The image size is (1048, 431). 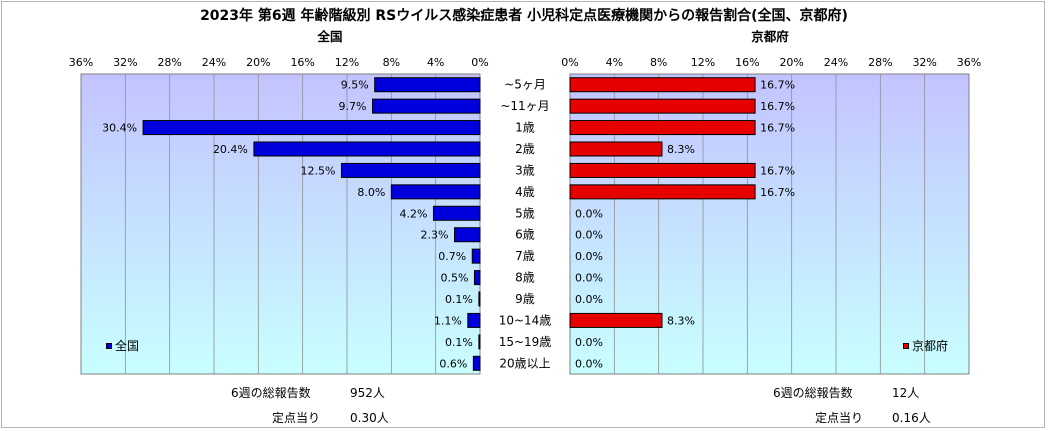 I want to click on national-legend-swatch, so click(x=109, y=345).